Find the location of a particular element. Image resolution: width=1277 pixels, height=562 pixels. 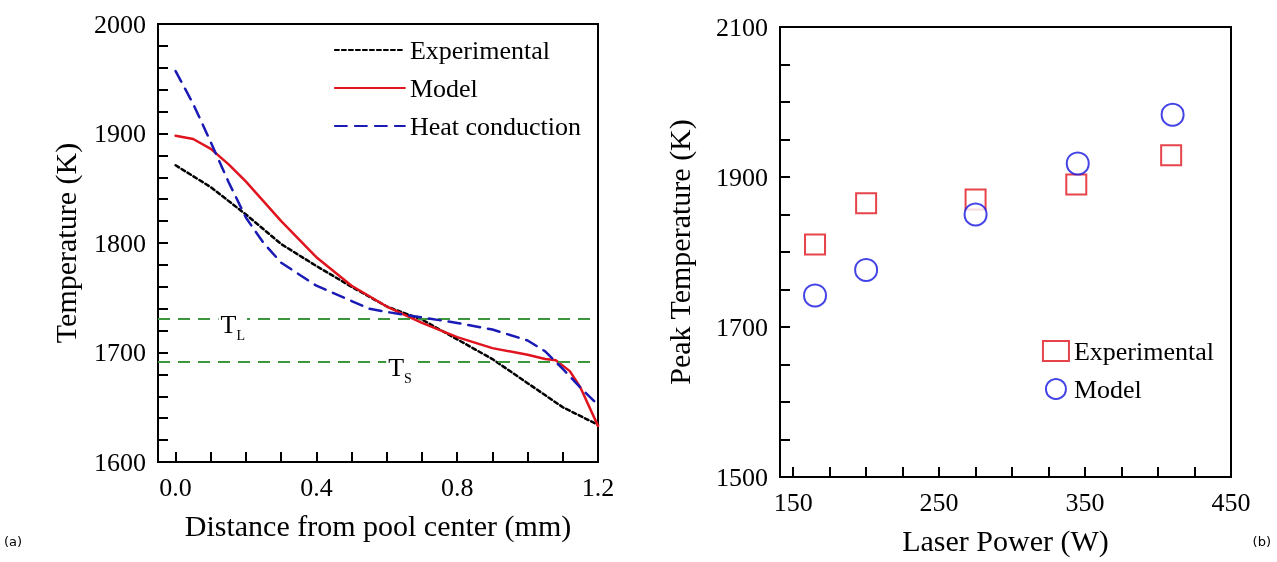

x-tick-label: 250 is located at coordinates (939, 502).